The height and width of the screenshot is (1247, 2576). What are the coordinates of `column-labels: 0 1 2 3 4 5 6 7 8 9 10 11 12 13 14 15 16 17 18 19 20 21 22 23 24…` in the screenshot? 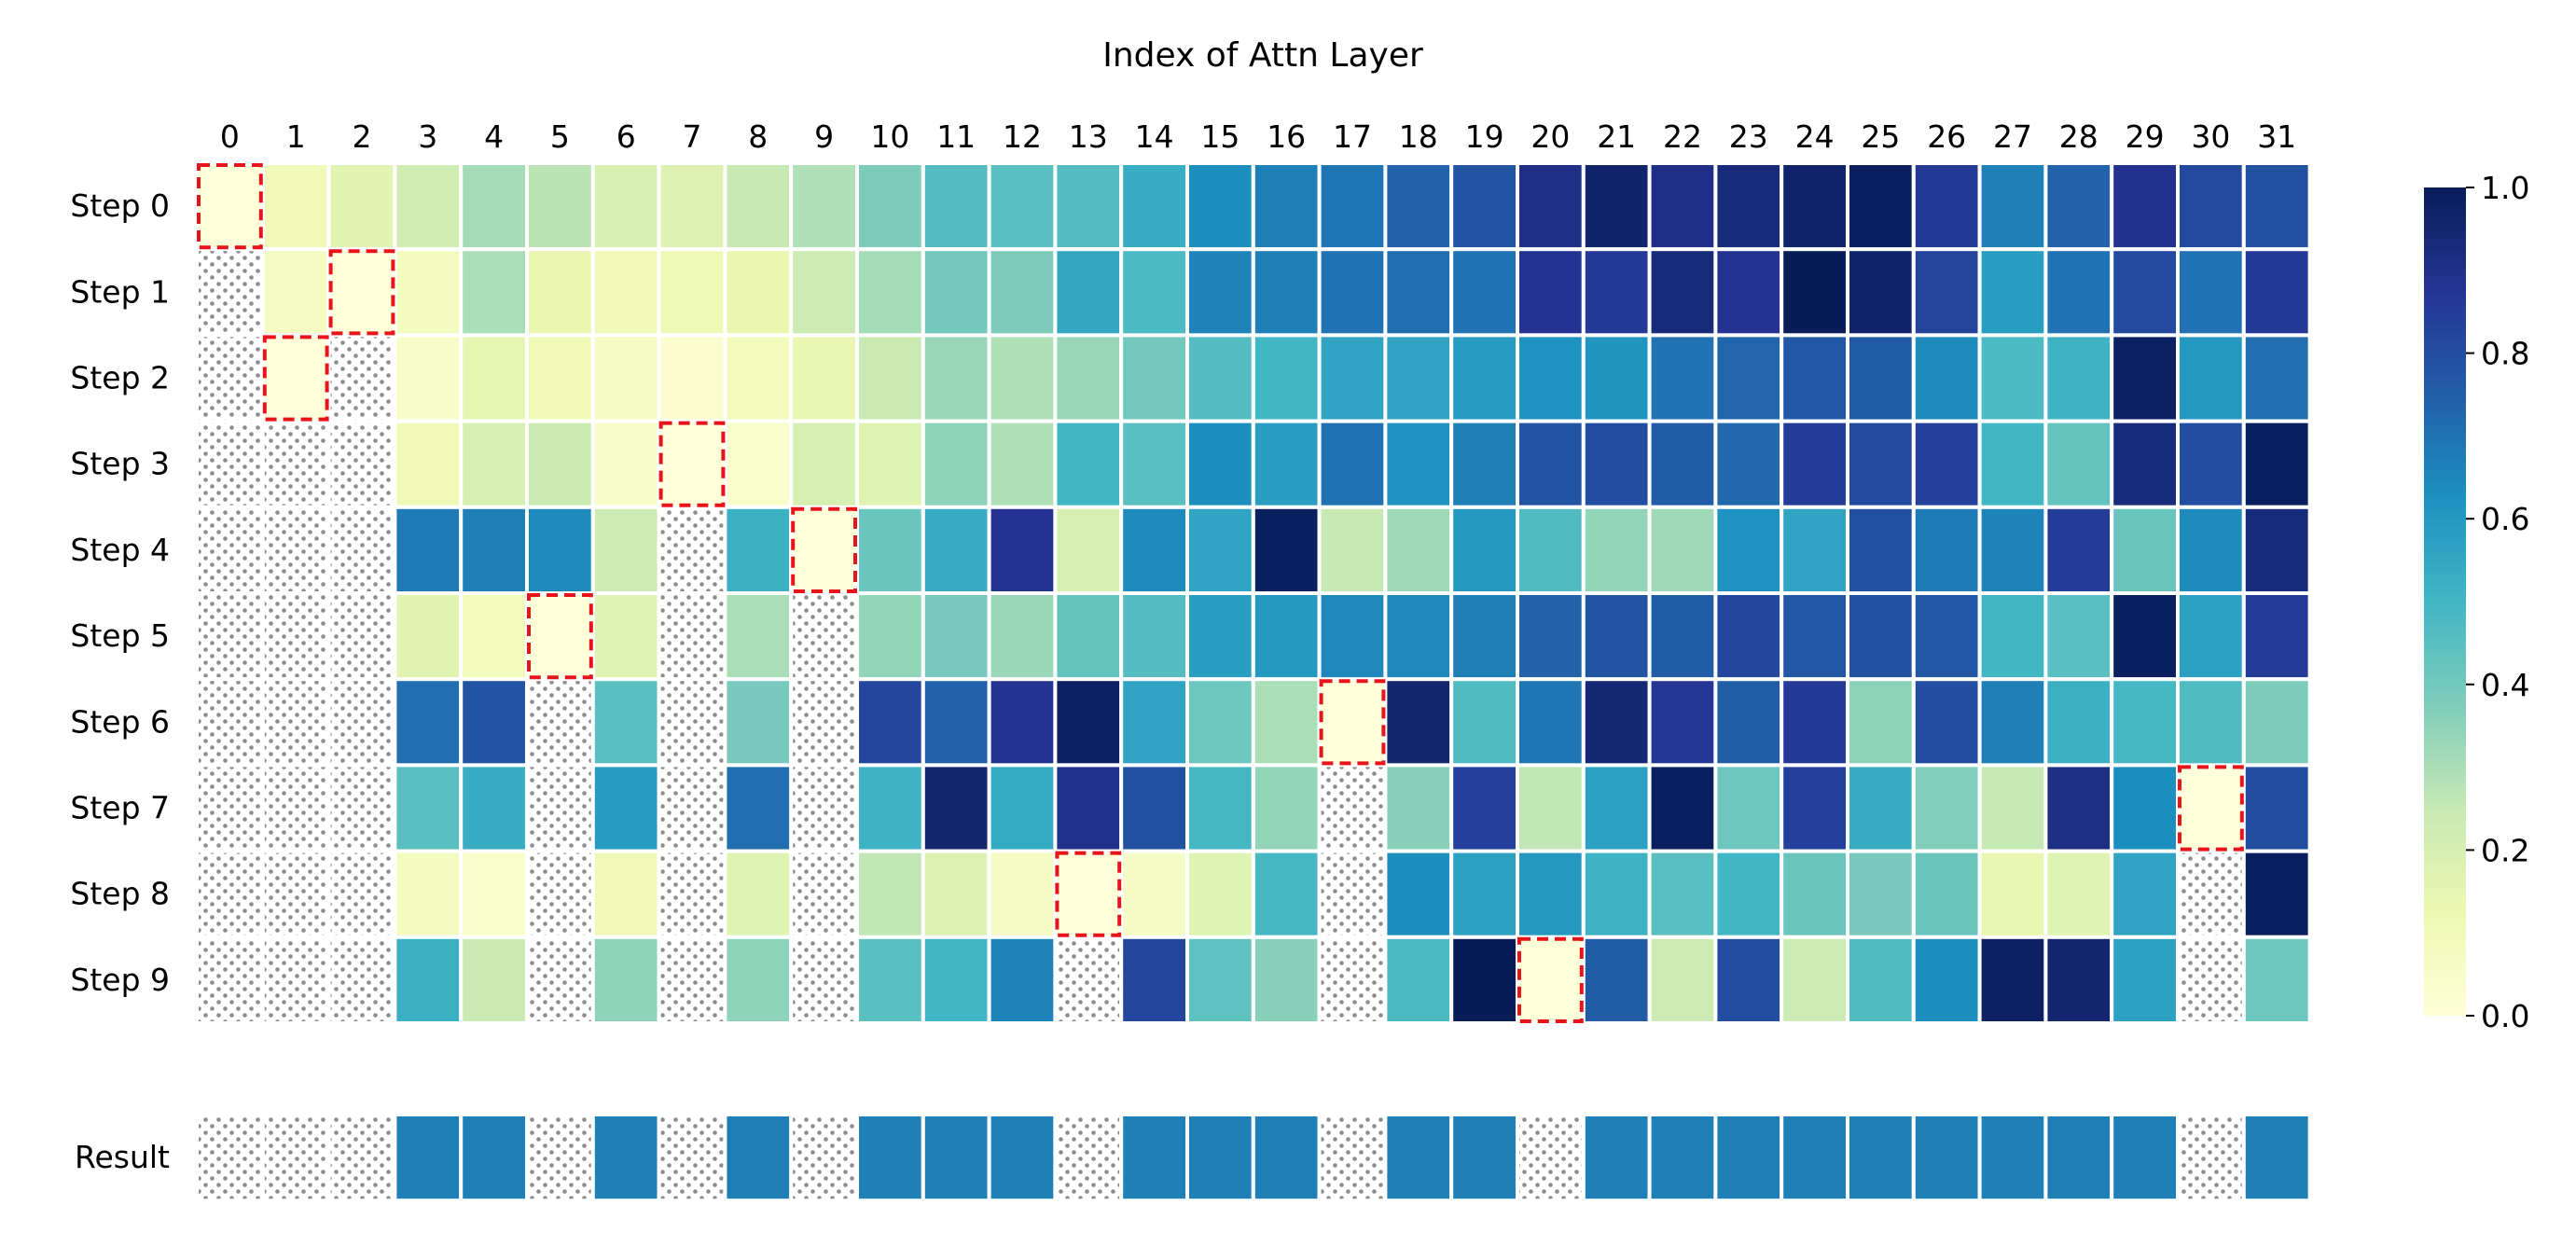 It's located at (1258, 136).